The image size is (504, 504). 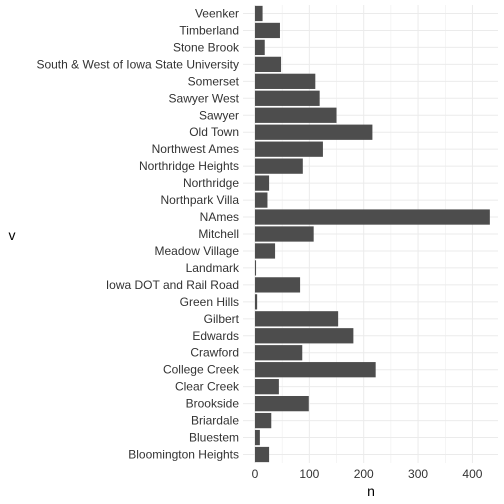 I want to click on y-tick-label: Northridge Heights, so click(x=189, y=166).